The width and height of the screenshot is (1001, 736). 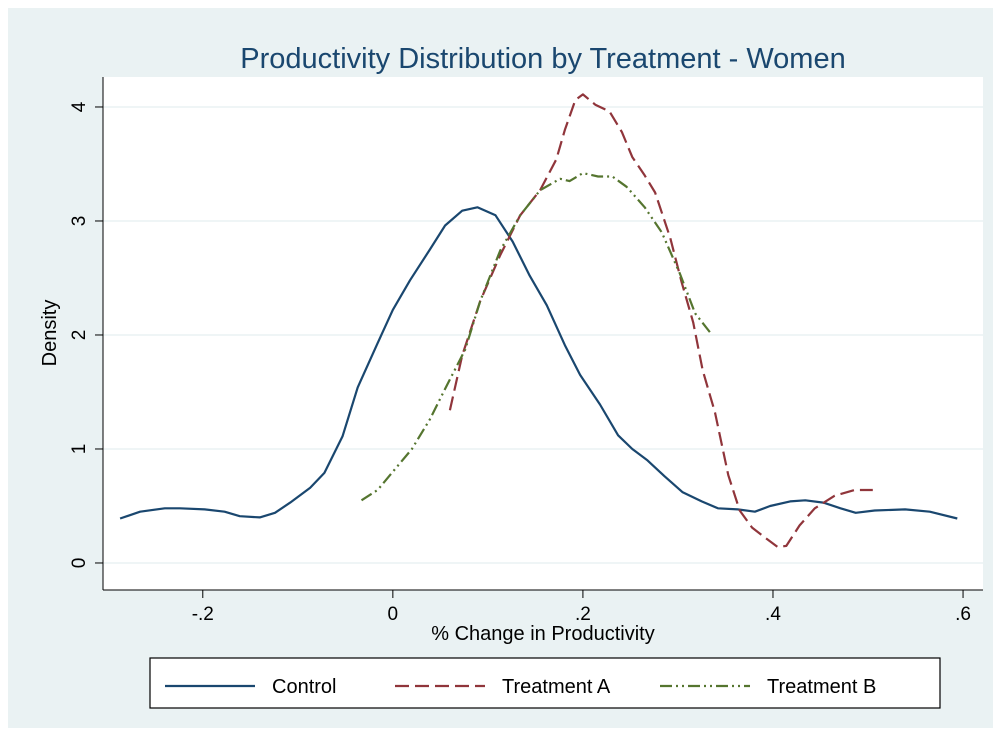 What do you see at coordinates (203, 614) in the screenshot?
I see `x-tick-label: -.2` at bounding box center [203, 614].